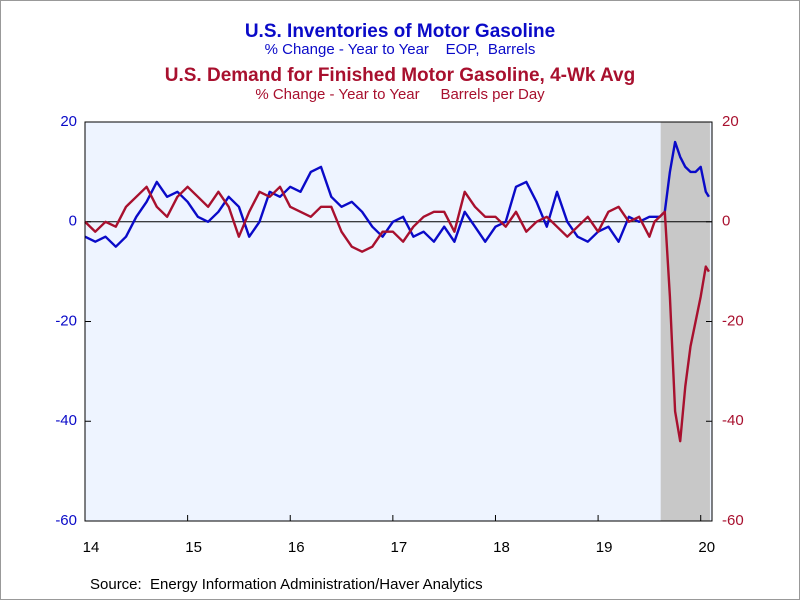  I want to click on y-tick-label: -20, so click(66, 320).